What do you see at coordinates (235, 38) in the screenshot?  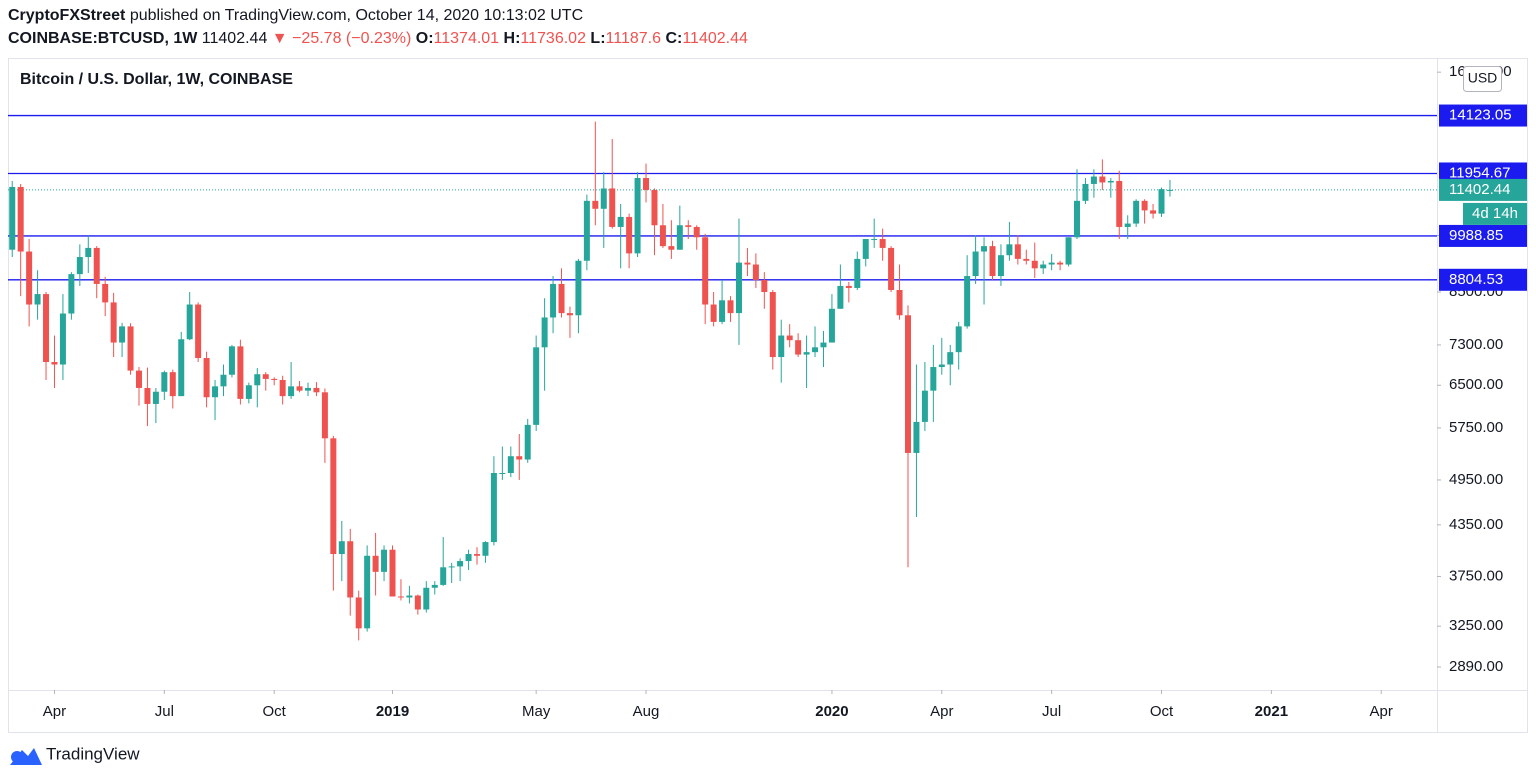 I see `last-price: 11402.44` at bounding box center [235, 38].